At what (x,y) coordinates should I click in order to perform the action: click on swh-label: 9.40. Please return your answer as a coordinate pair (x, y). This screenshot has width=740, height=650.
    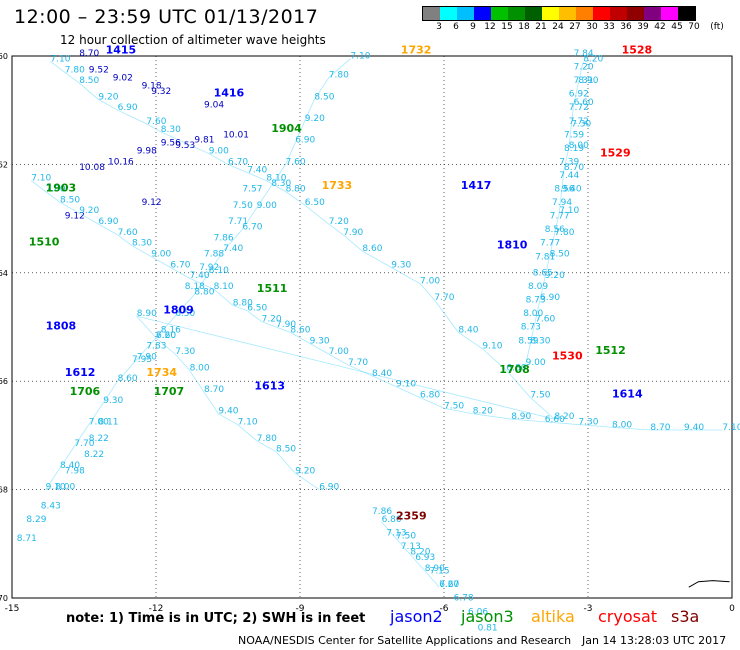
    Looking at the image, I should click on (572, 190).